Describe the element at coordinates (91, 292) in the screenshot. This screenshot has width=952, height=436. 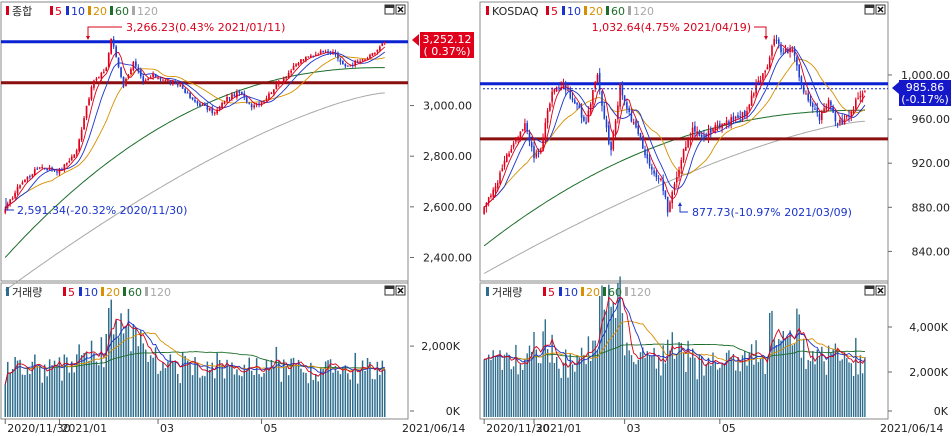
I see `kospi-vol-legend-ma10: 10` at that location.